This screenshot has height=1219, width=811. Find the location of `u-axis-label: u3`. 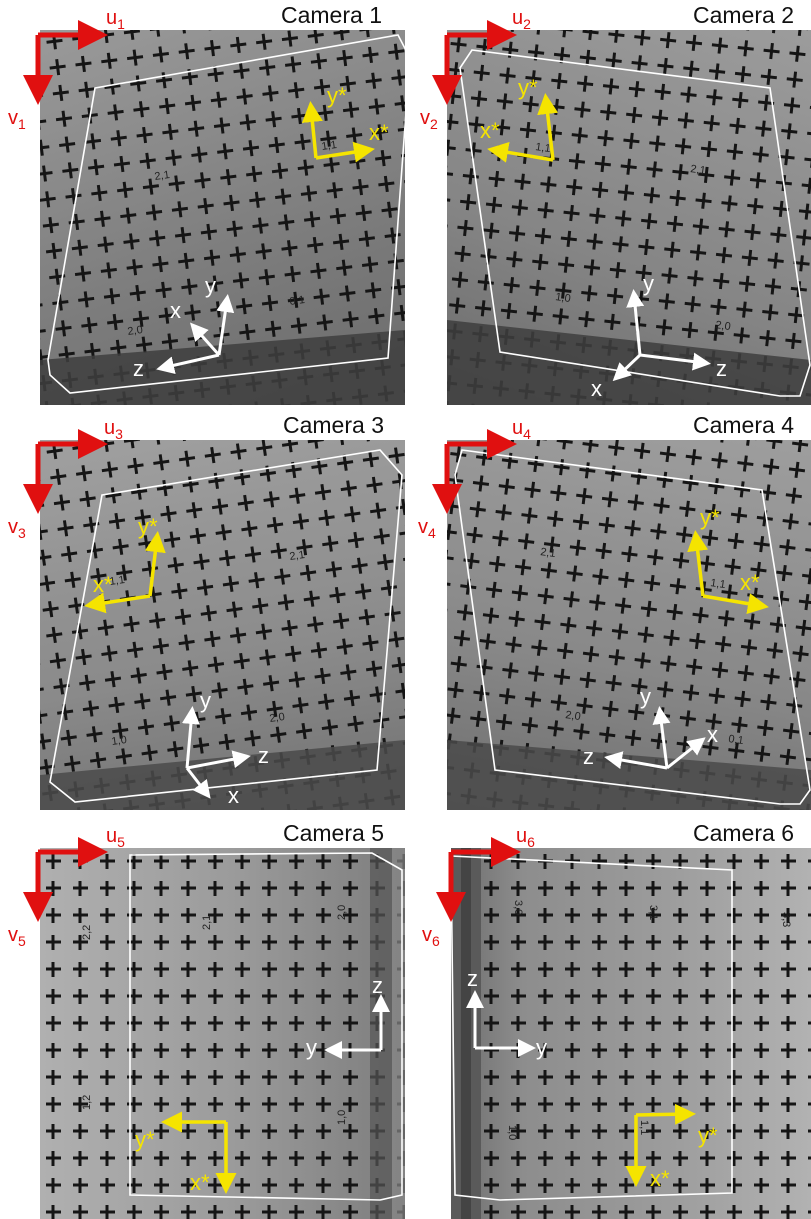

u-axis-label: u3 is located at coordinates (113, 429).